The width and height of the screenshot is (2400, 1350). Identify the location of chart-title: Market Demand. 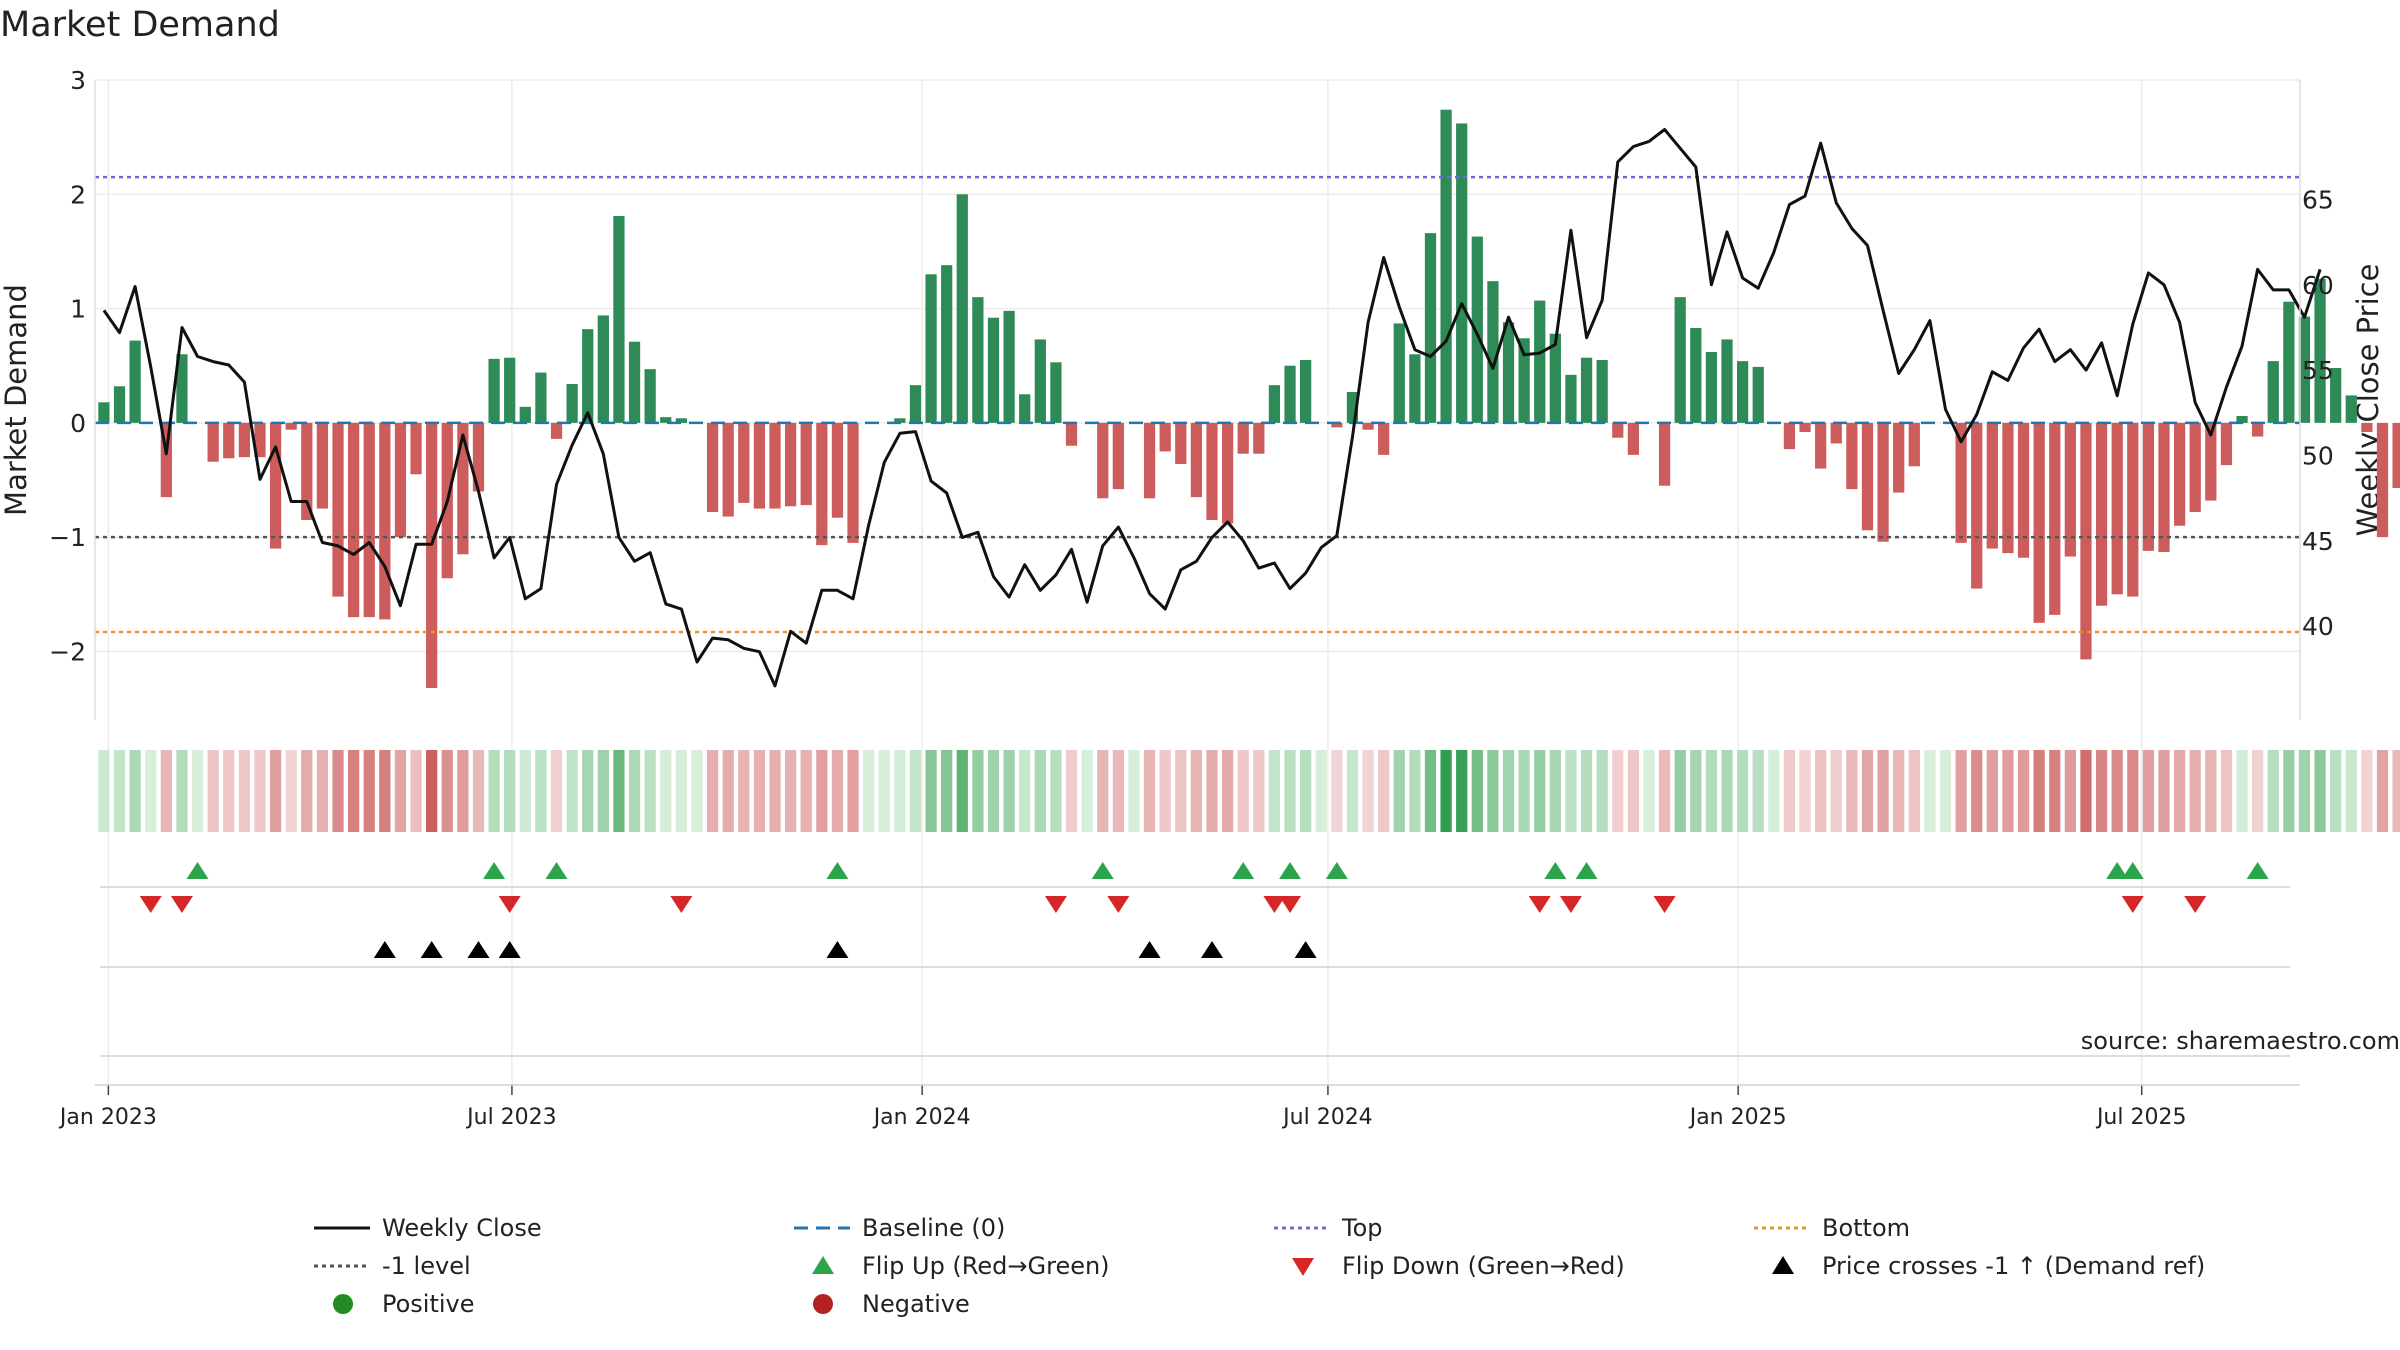
(140, 25).